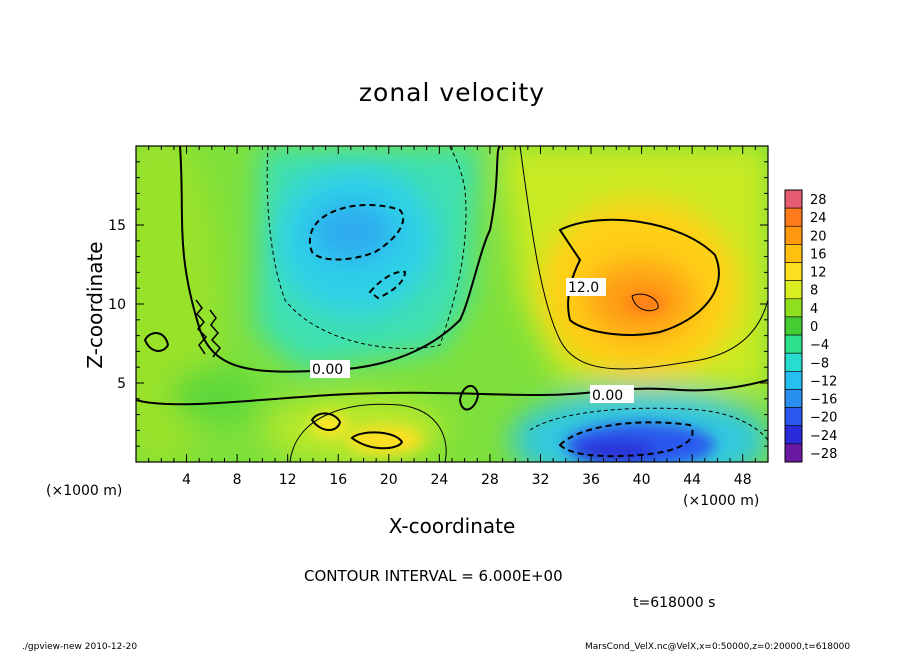 Image resolution: width=904 pixels, height=654 pixels. I want to click on x-tick-label: 8, so click(237, 480).